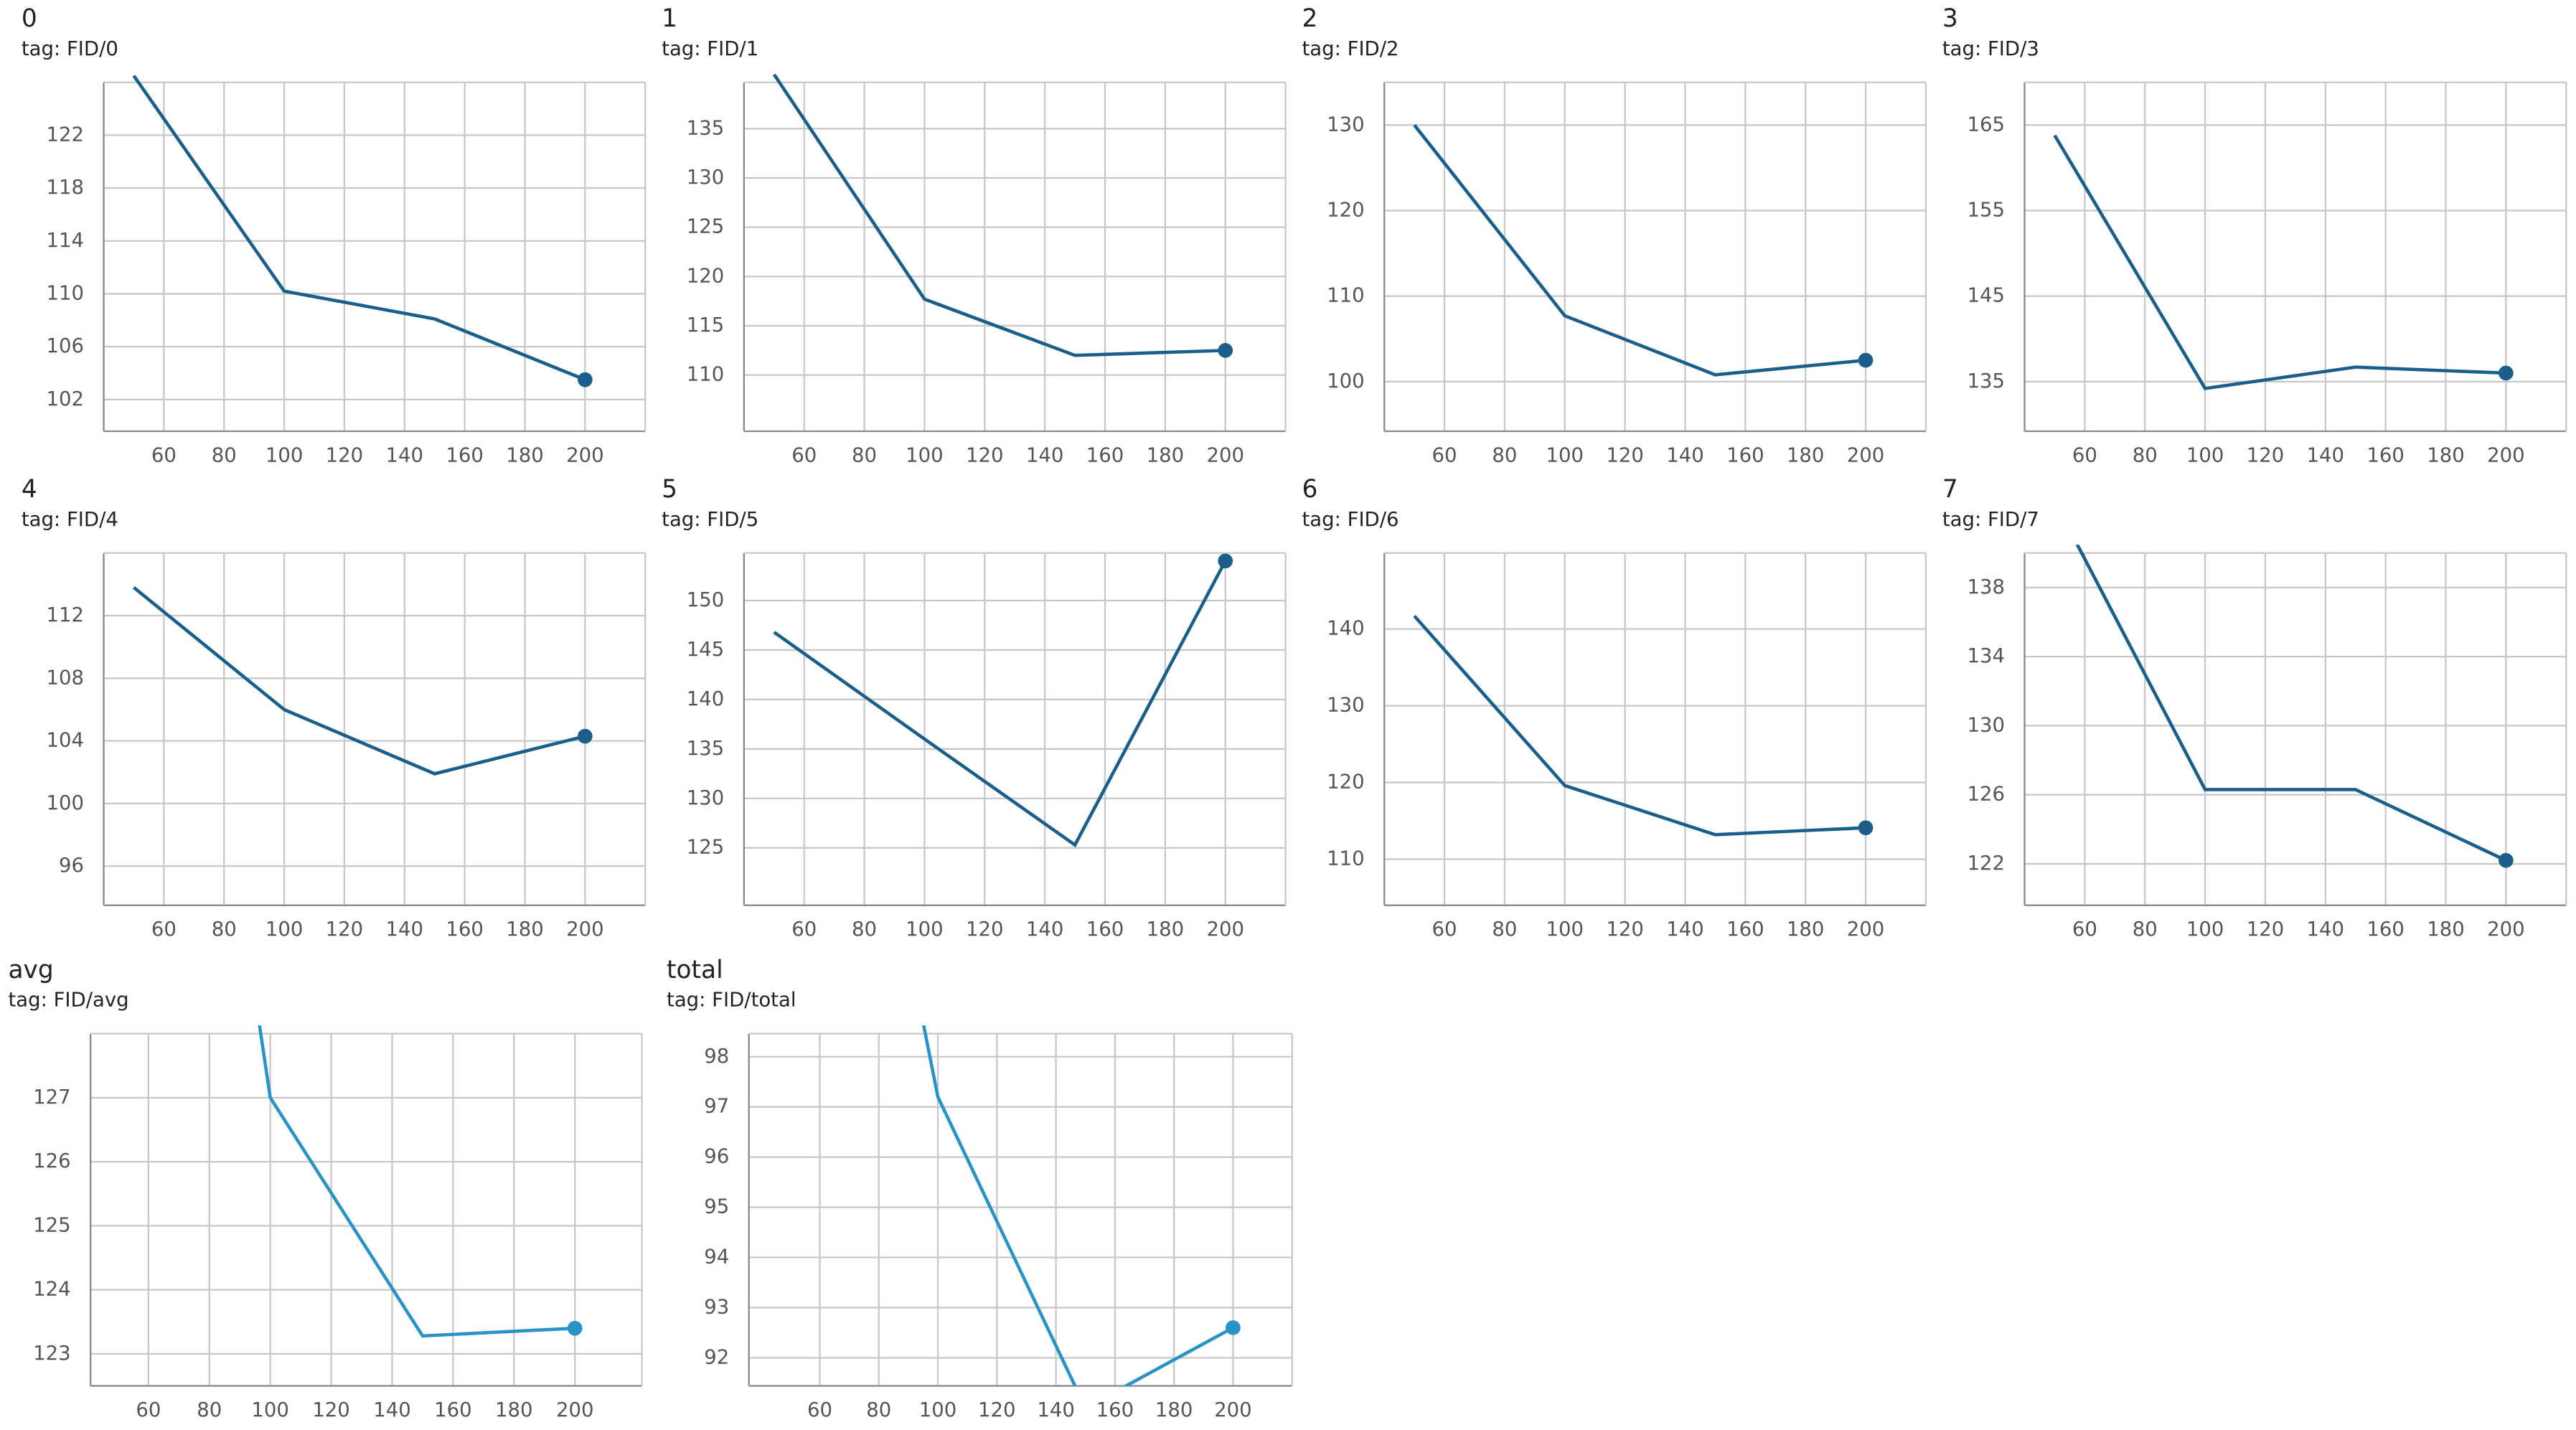  I want to click on chart-title: 7, so click(1950, 489).